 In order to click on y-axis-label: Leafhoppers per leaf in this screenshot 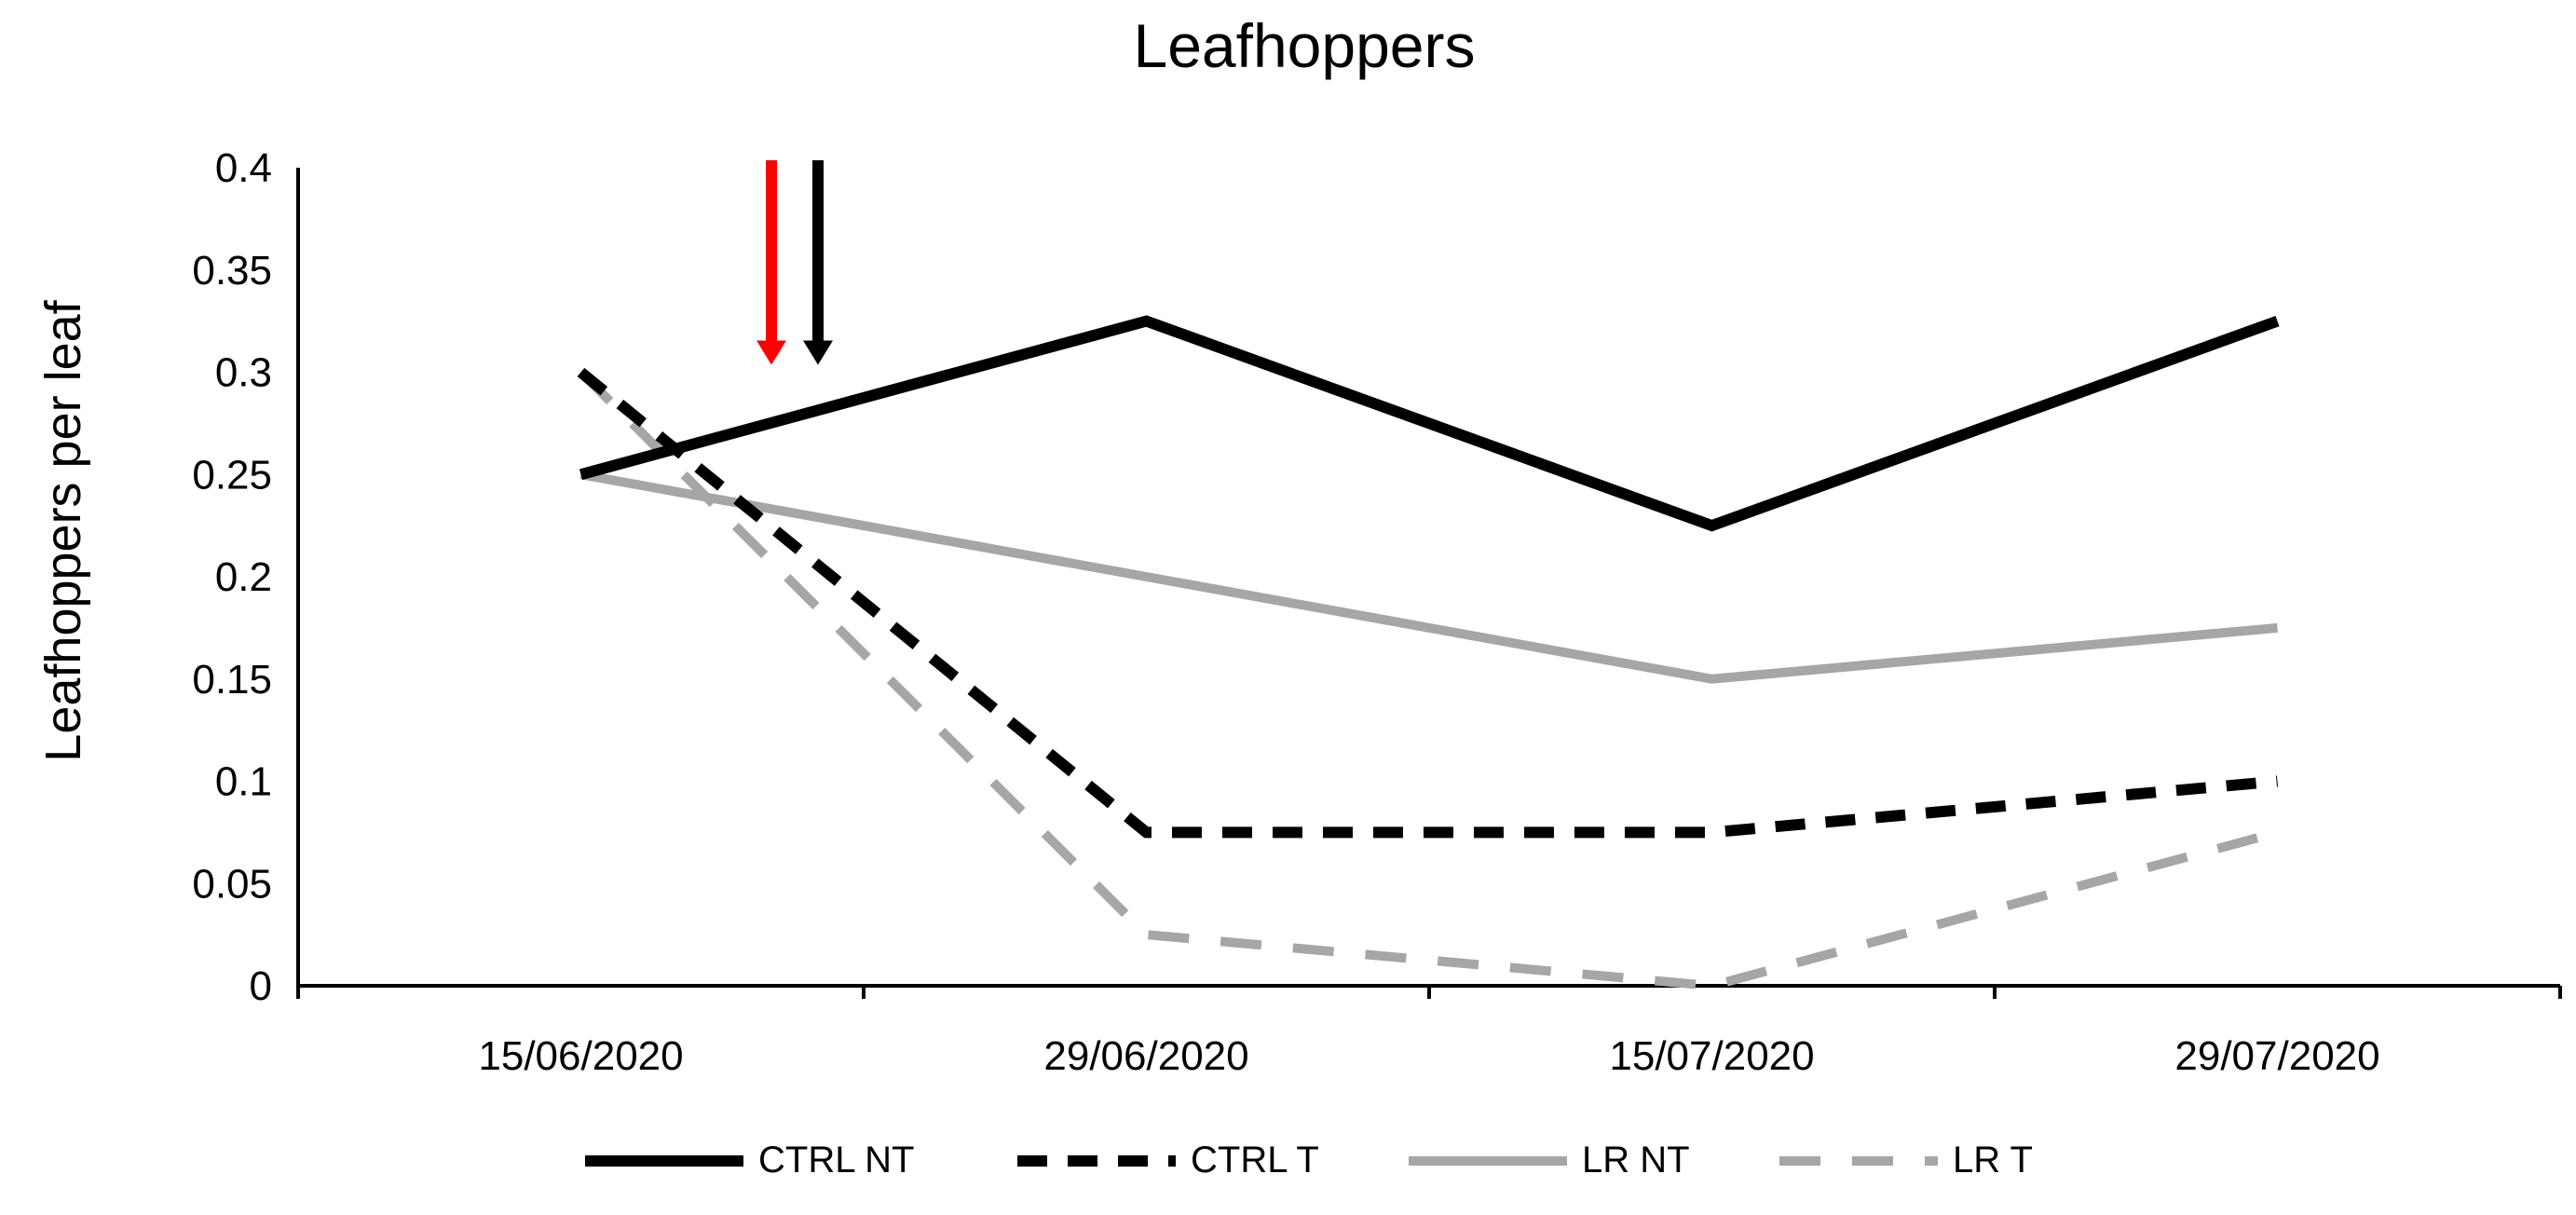, I will do `click(63, 530)`.